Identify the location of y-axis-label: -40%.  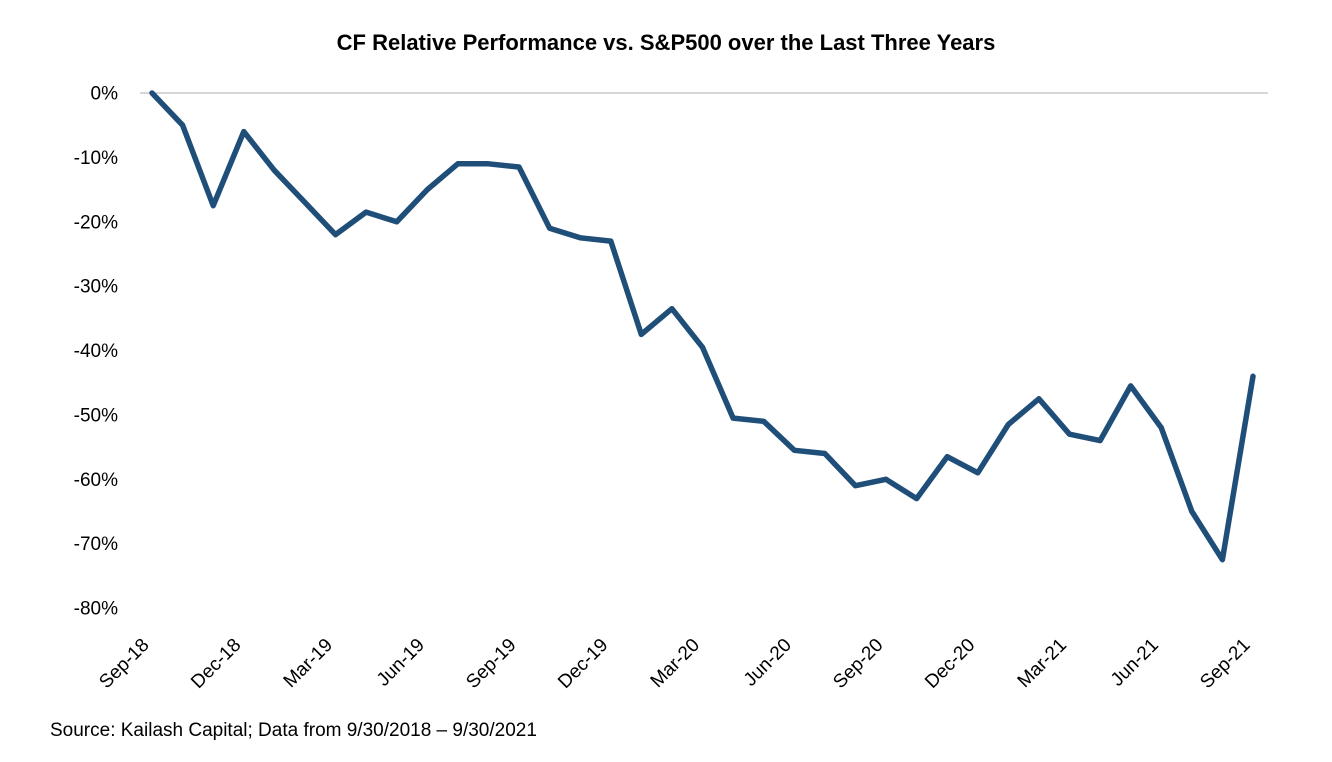
(96, 351).